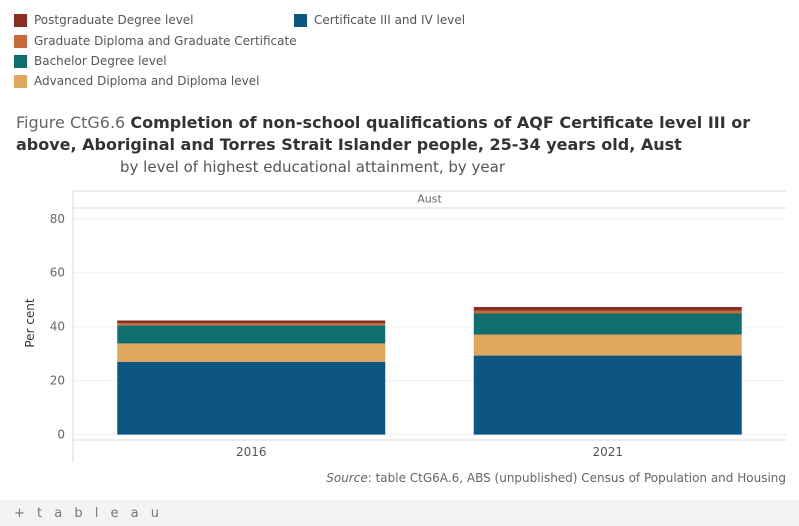 The height and width of the screenshot is (526, 799). Describe the element at coordinates (347, 478) in the screenshot. I see `source-label: Source` at that location.